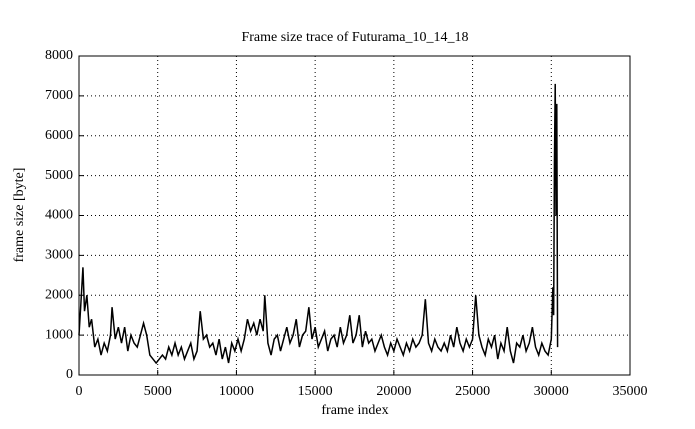  What do you see at coordinates (315, 391) in the screenshot?
I see `x-tick-label: 15000` at bounding box center [315, 391].